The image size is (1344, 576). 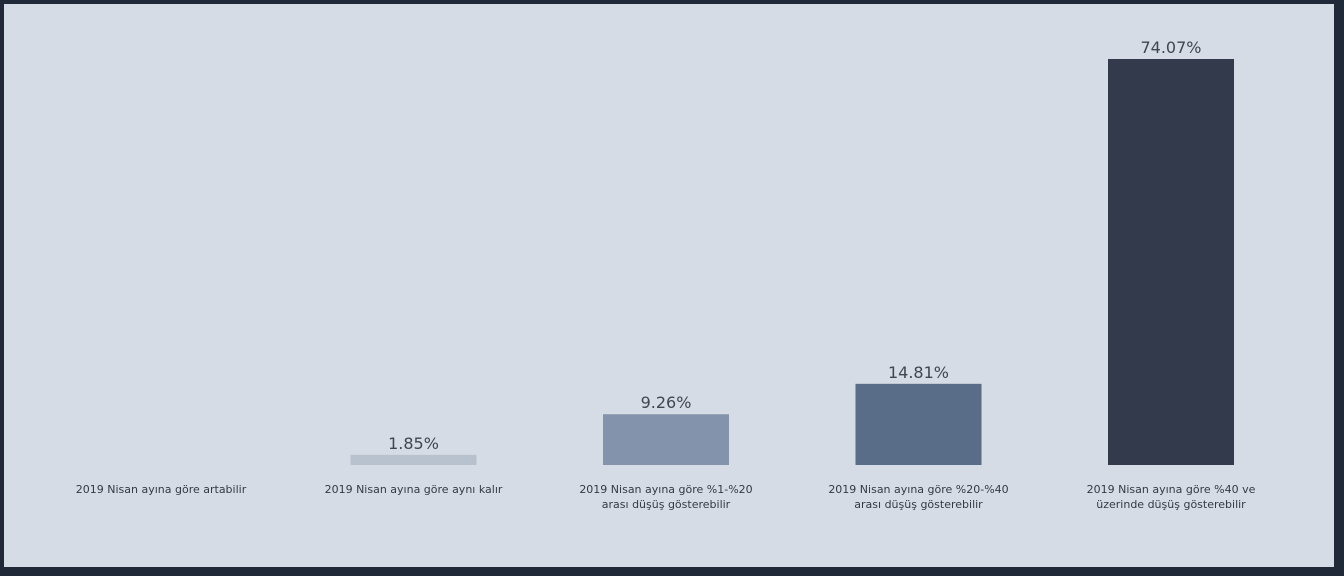 I want to click on category-label-1: 2019 Nisan ayına göre aynı kalır, so click(x=413, y=489).